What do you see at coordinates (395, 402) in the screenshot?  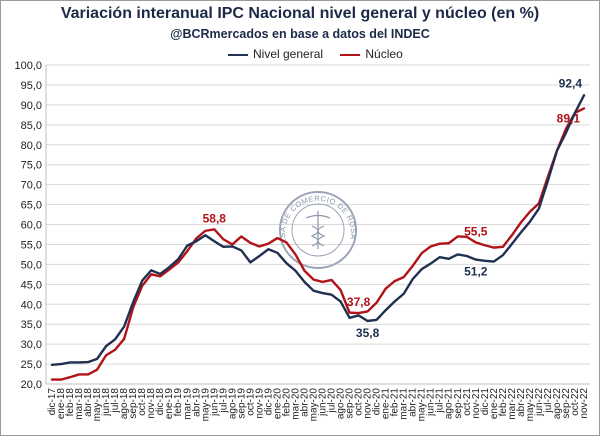 I see `x-tick-label: feb-21` at bounding box center [395, 402].